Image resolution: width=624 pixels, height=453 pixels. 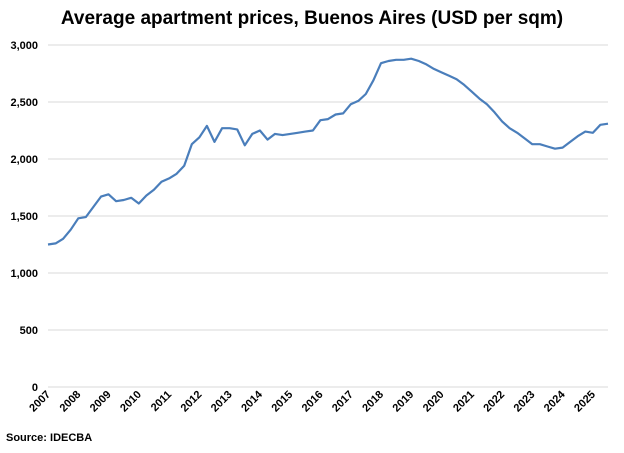 I want to click on x-tick-label: 2019, so click(x=404, y=402).